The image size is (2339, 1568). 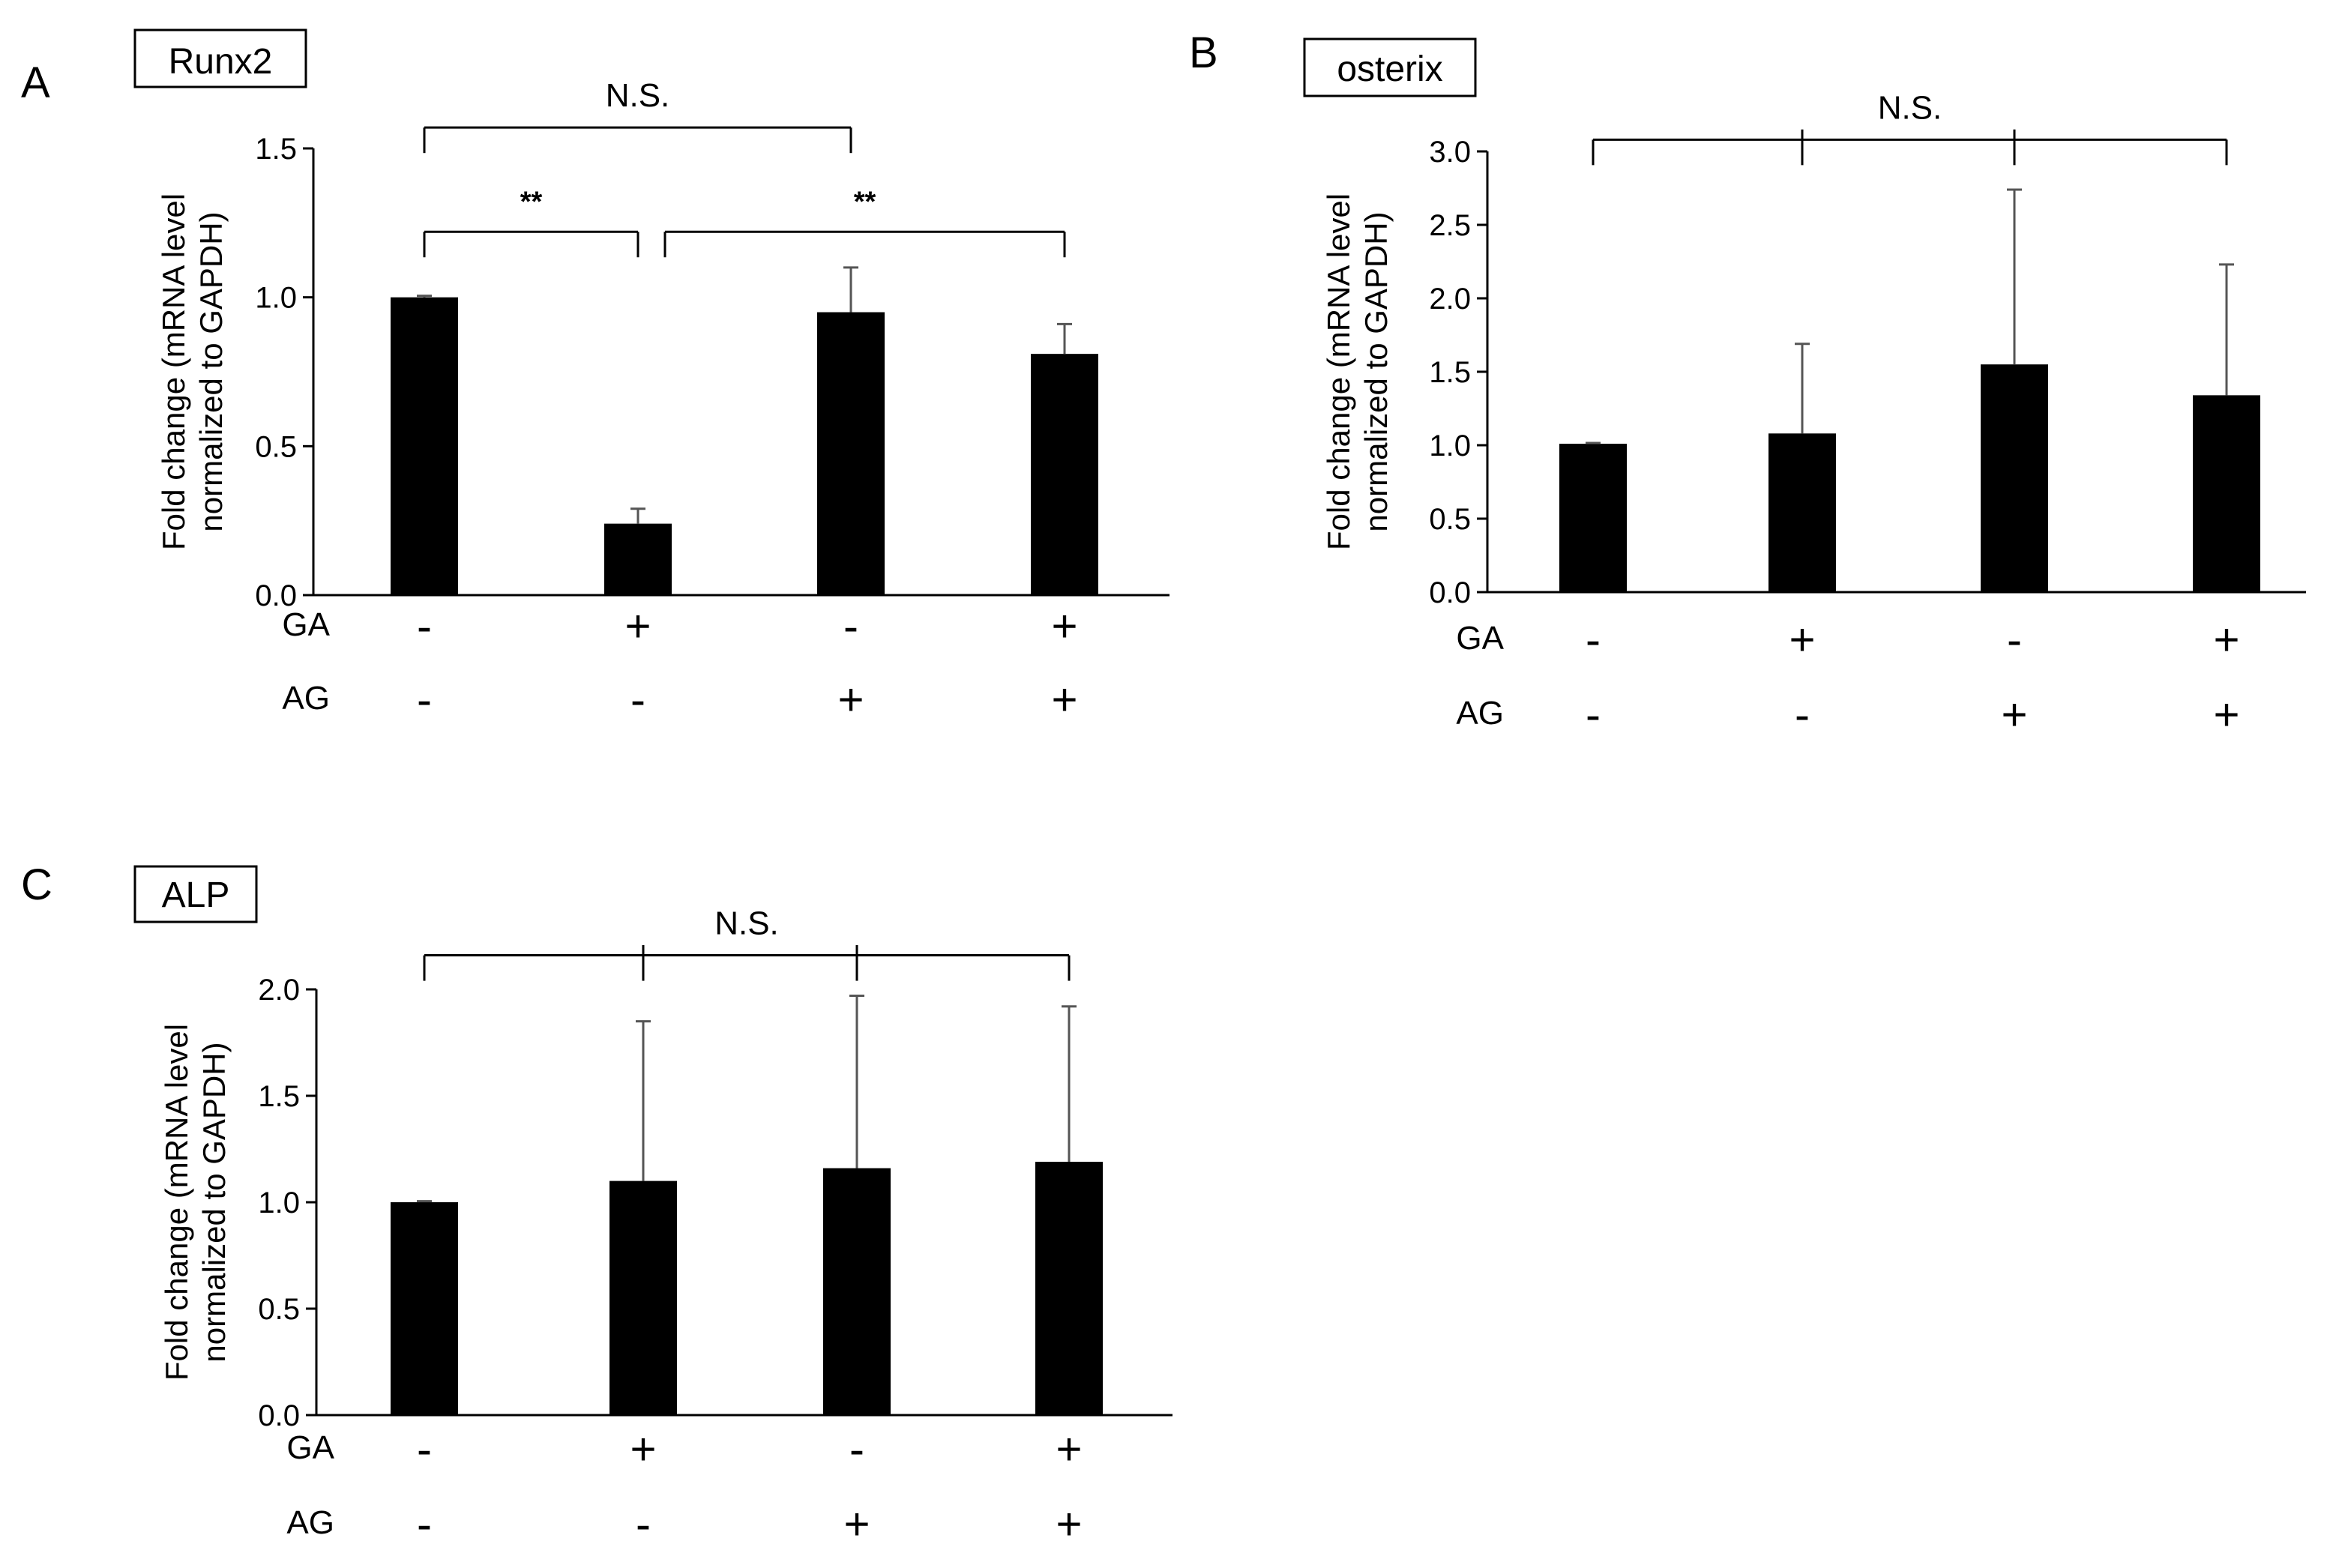 What do you see at coordinates (36, 82) in the screenshot?
I see `panel-letter: A` at bounding box center [36, 82].